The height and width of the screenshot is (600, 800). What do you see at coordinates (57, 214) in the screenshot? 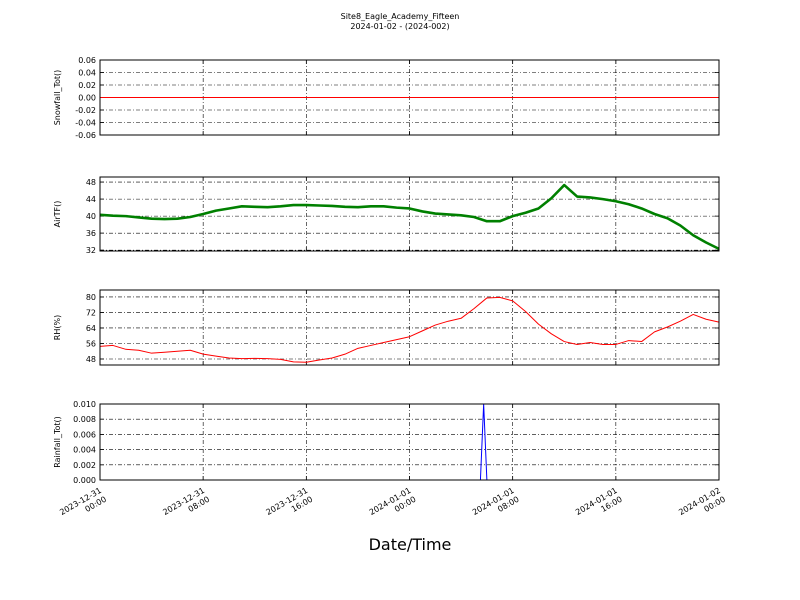
I see `y-axis-label: AirTF()` at bounding box center [57, 214].